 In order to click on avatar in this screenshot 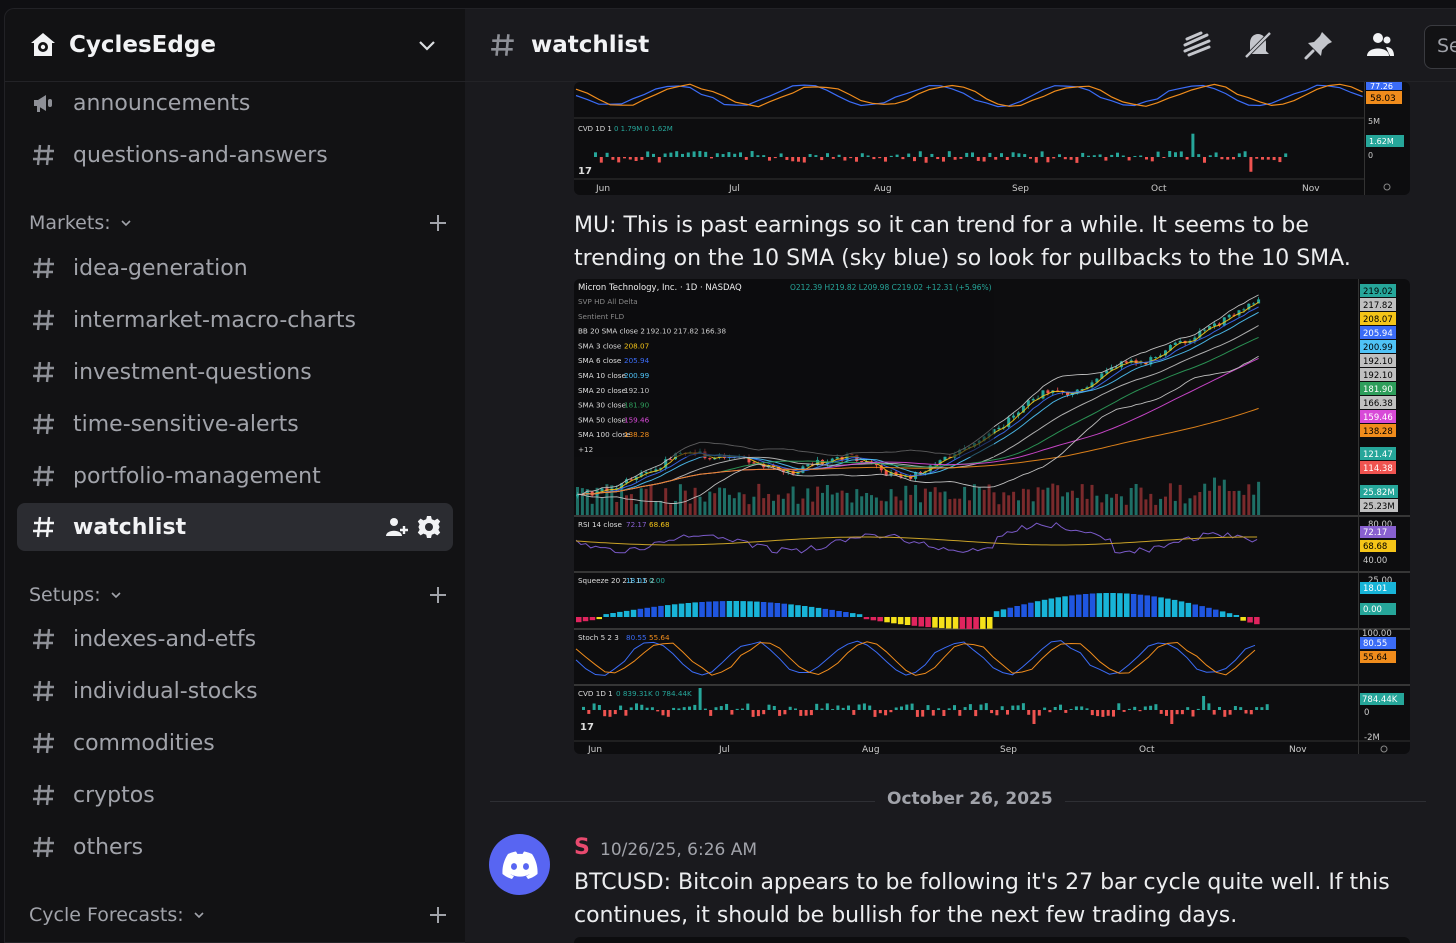, I will do `click(519, 864)`.